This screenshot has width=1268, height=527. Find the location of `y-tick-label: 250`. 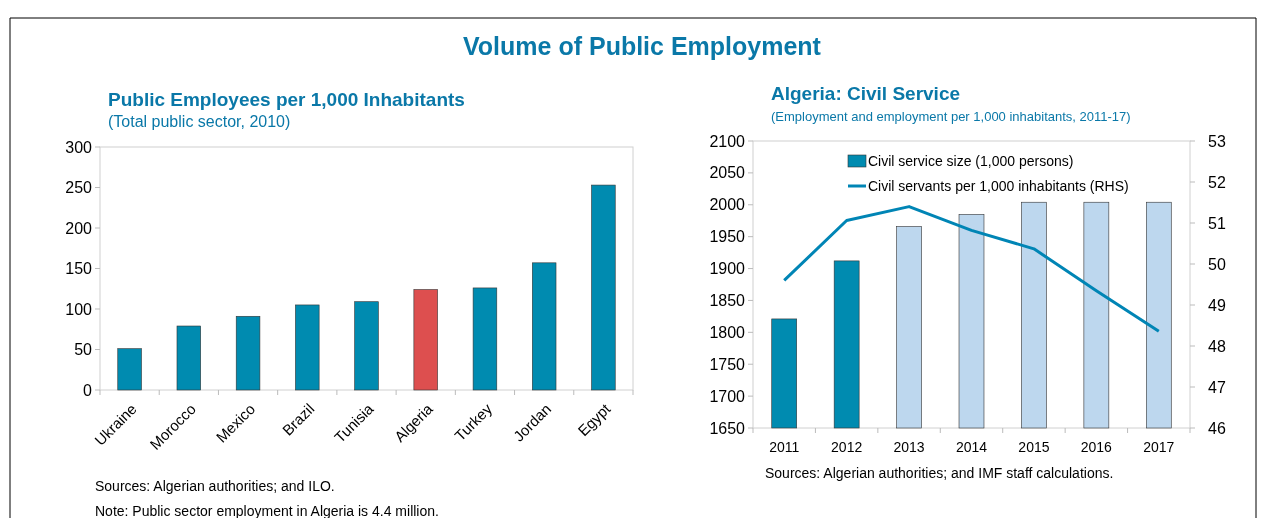

y-tick-label: 250 is located at coordinates (79, 188).